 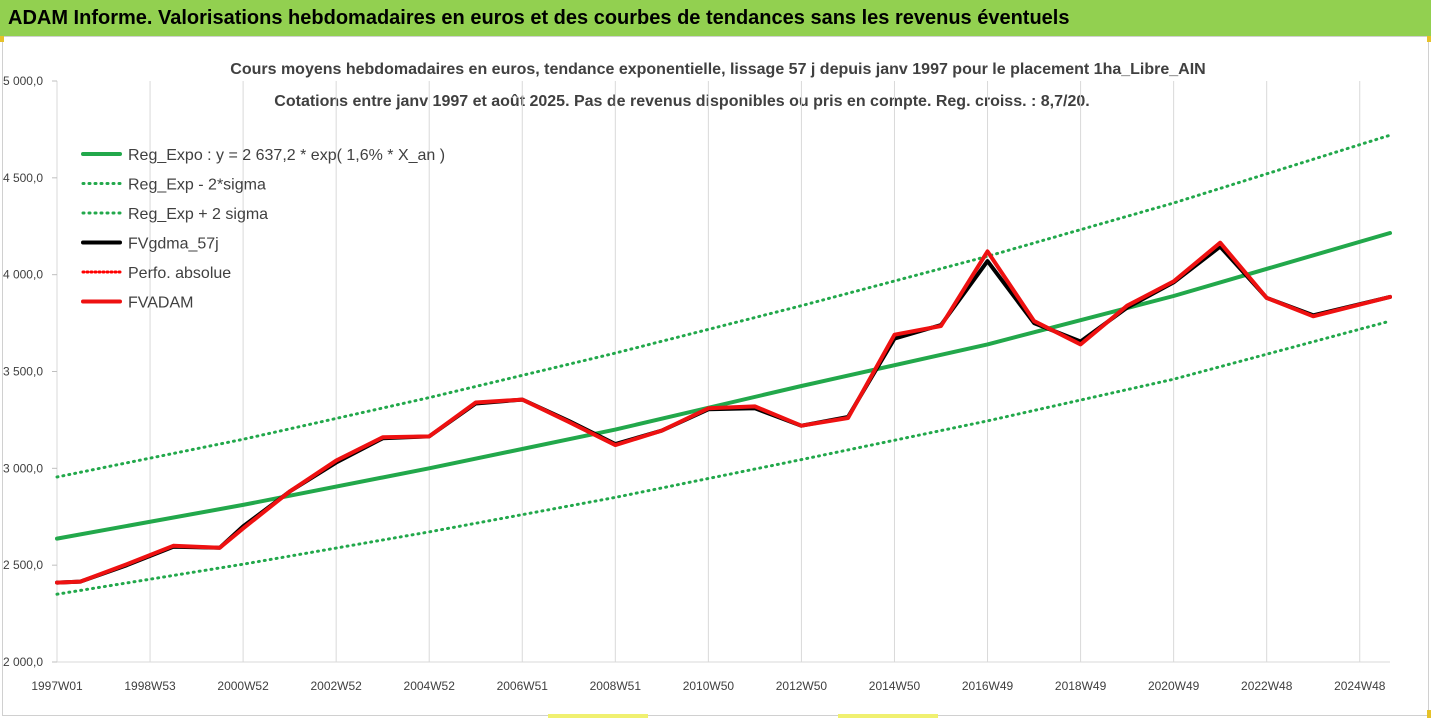 I want to click on x-tick-label: 2012W50, so click(x=802, y=686).